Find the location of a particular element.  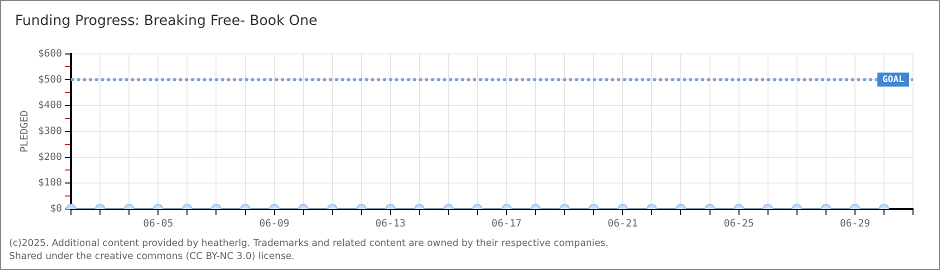

chart-title: Funding Progress: Breaking Free- Book One is located at coordinates (166, 21).